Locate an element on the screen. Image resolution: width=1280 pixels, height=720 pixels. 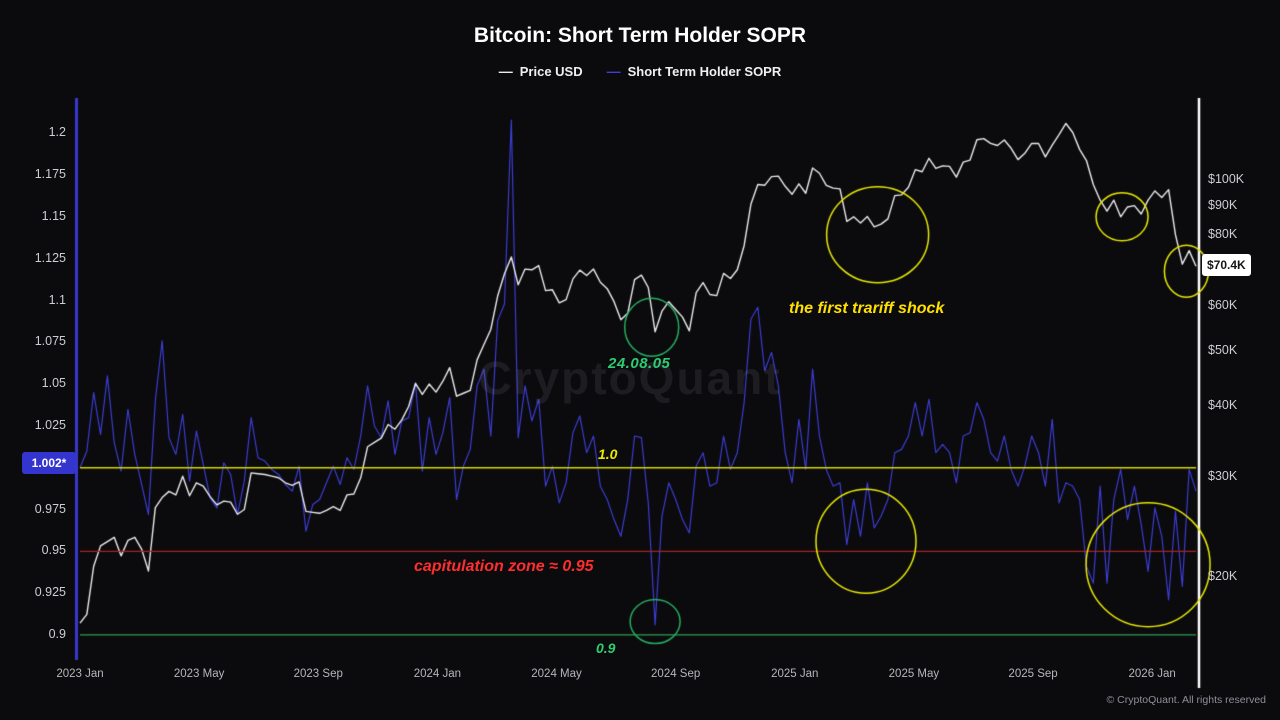
legend: — Price USD — Short Term Holder SOPR is located at coordinates (640, 71).